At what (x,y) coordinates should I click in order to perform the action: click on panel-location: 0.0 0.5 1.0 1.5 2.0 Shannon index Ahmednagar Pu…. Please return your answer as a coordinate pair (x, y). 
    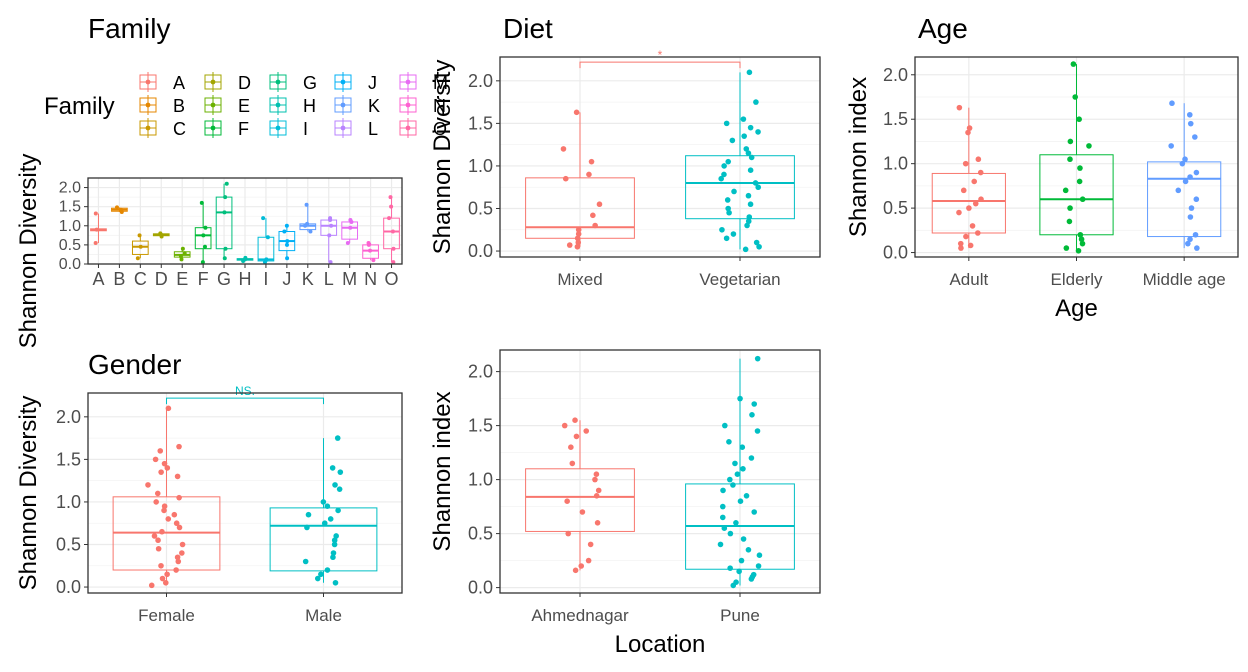
    Looking at the image, I should click on (625, 503).